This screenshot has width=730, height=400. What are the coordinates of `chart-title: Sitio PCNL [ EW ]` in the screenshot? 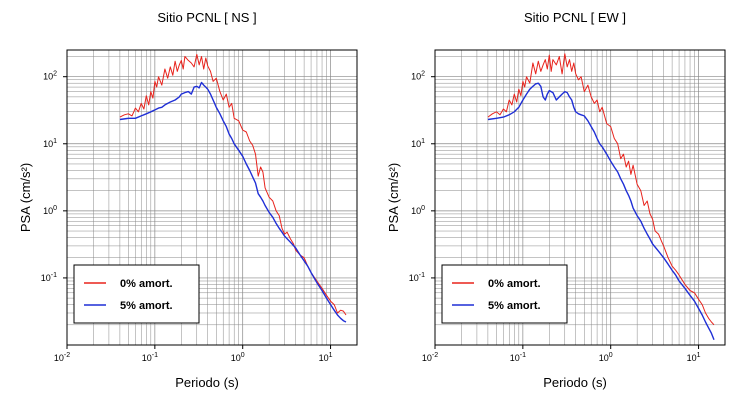 It's located at (575, 17).